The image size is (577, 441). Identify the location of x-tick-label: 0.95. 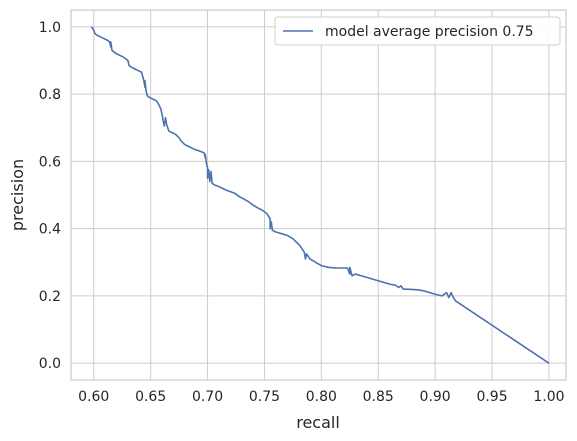
(491, 397).